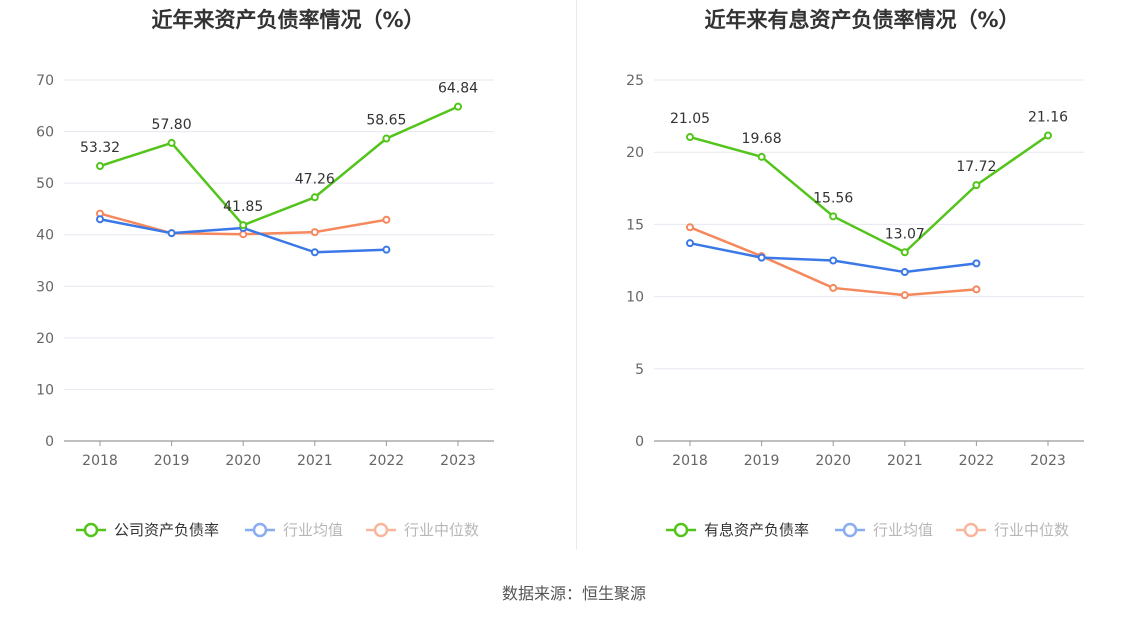 This screenshot has height=619, width=1148. Describe the element at coordinates (573, 593) in the screenshot. I see `data-source-note: 数据来源：恒生聚源` at that location.